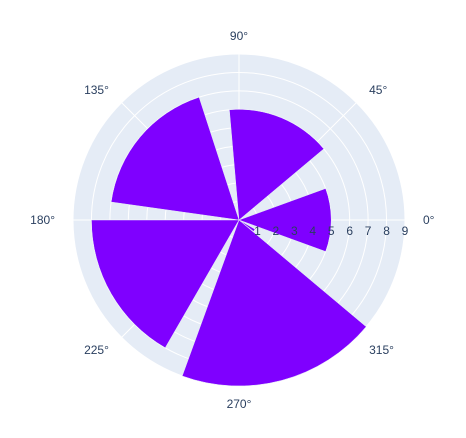 The height and width of the screenshot is (438, 466). What do you see at coordinates (96, 90) in the screenshot?
I see `angular-tick-label: 135°` at bounding box center [96, 90].